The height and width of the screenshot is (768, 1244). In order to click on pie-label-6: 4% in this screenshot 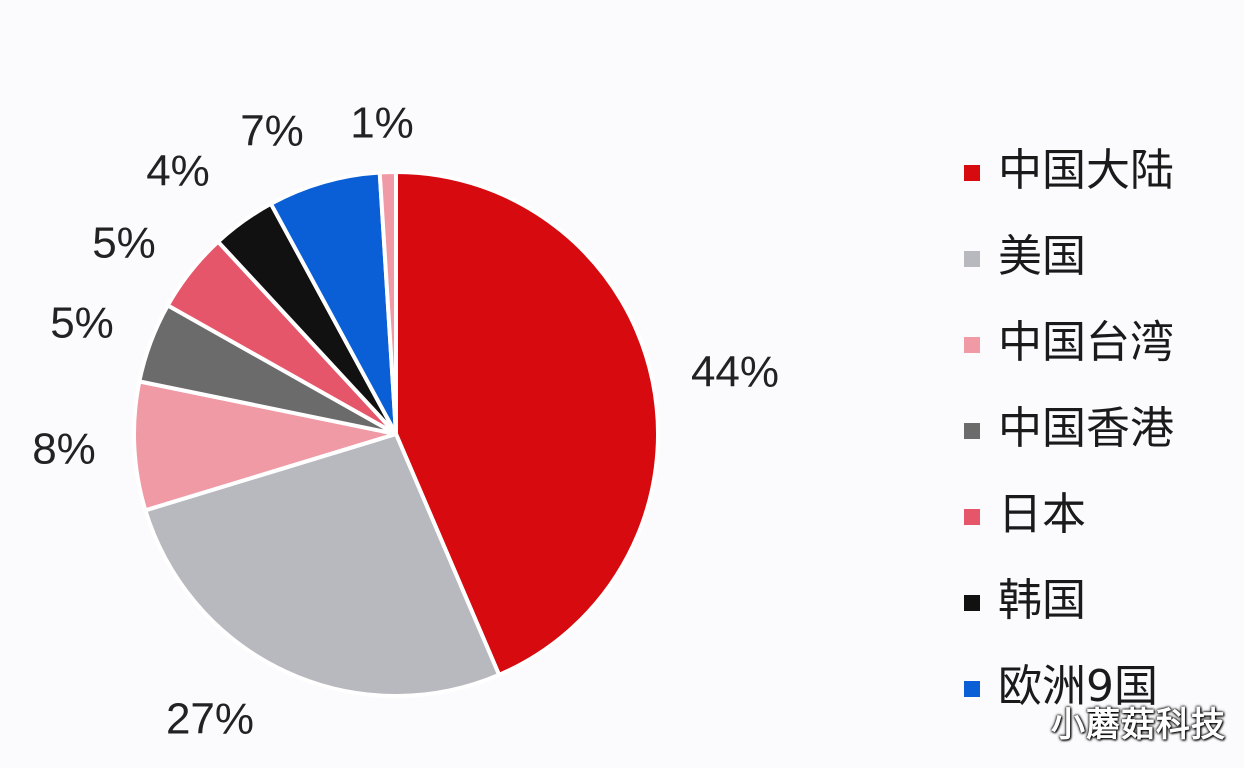, I will do `click(178, 171)`.